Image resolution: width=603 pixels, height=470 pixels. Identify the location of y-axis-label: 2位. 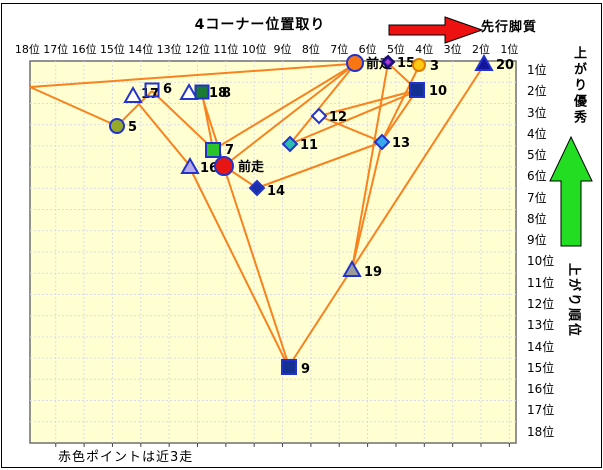
(537, 91).